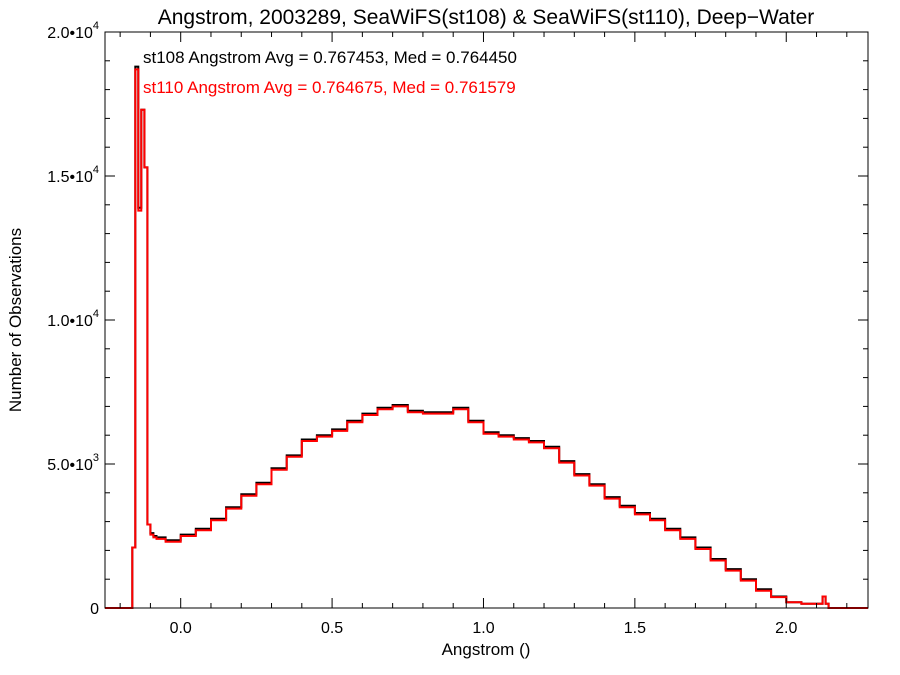 The height and width of the screenshot is (675, 900). I want to click on x-tick-label: 0.0, so click(181, 628).